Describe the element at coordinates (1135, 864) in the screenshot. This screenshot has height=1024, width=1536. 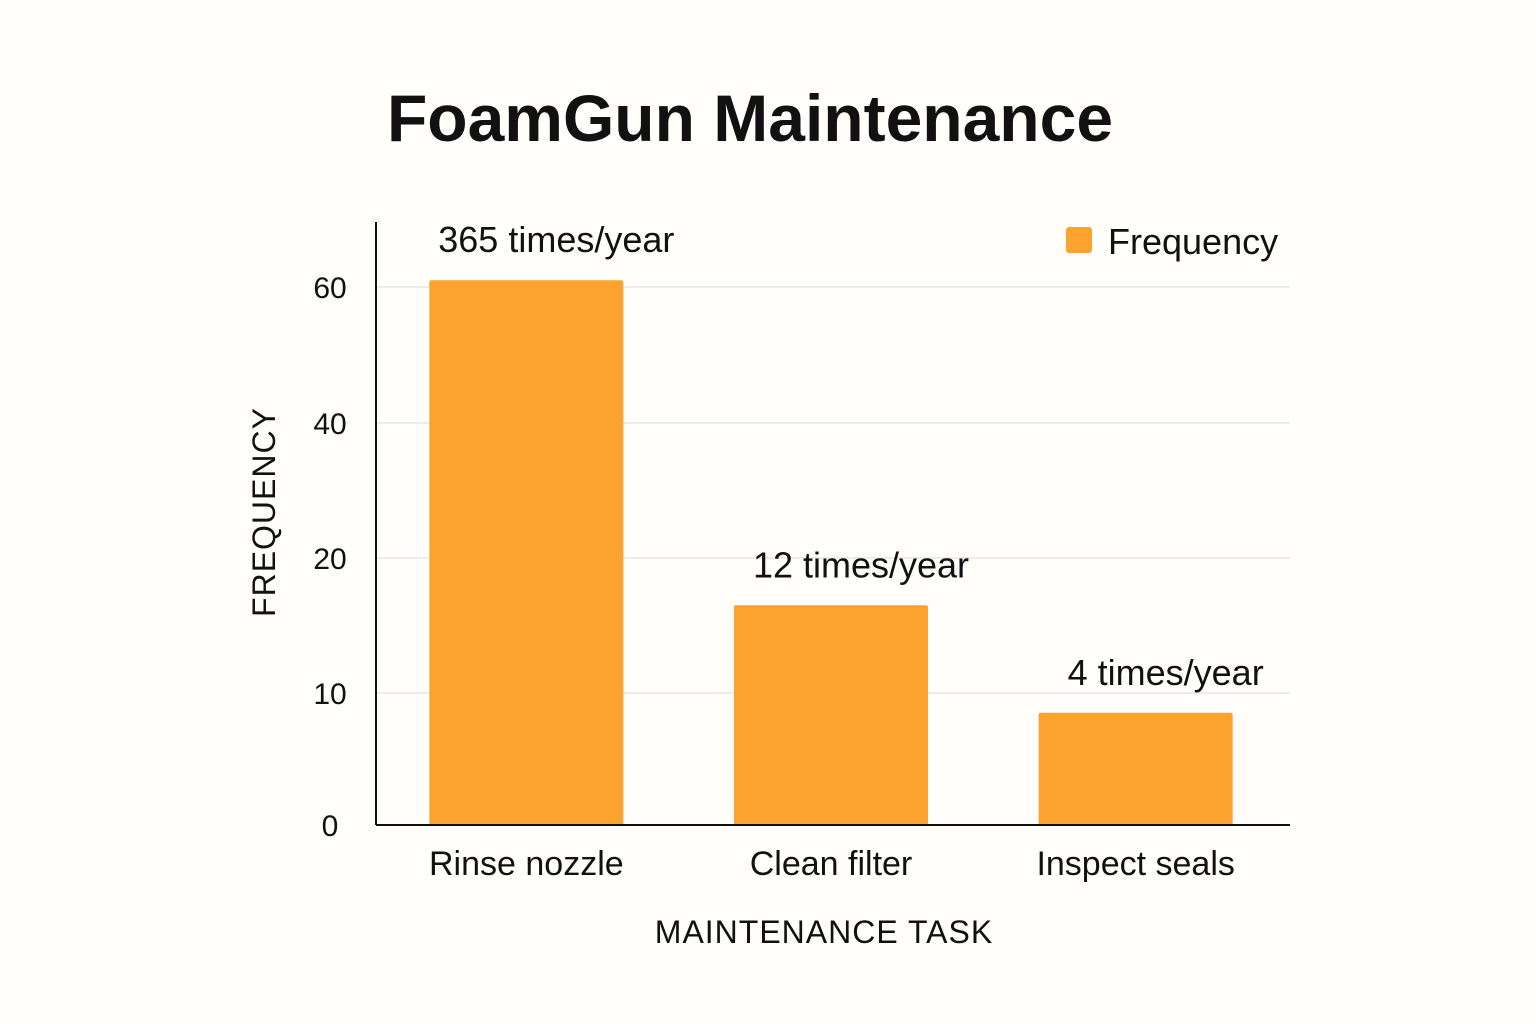
I see `x-tick-label: Inspect seals` at that location.